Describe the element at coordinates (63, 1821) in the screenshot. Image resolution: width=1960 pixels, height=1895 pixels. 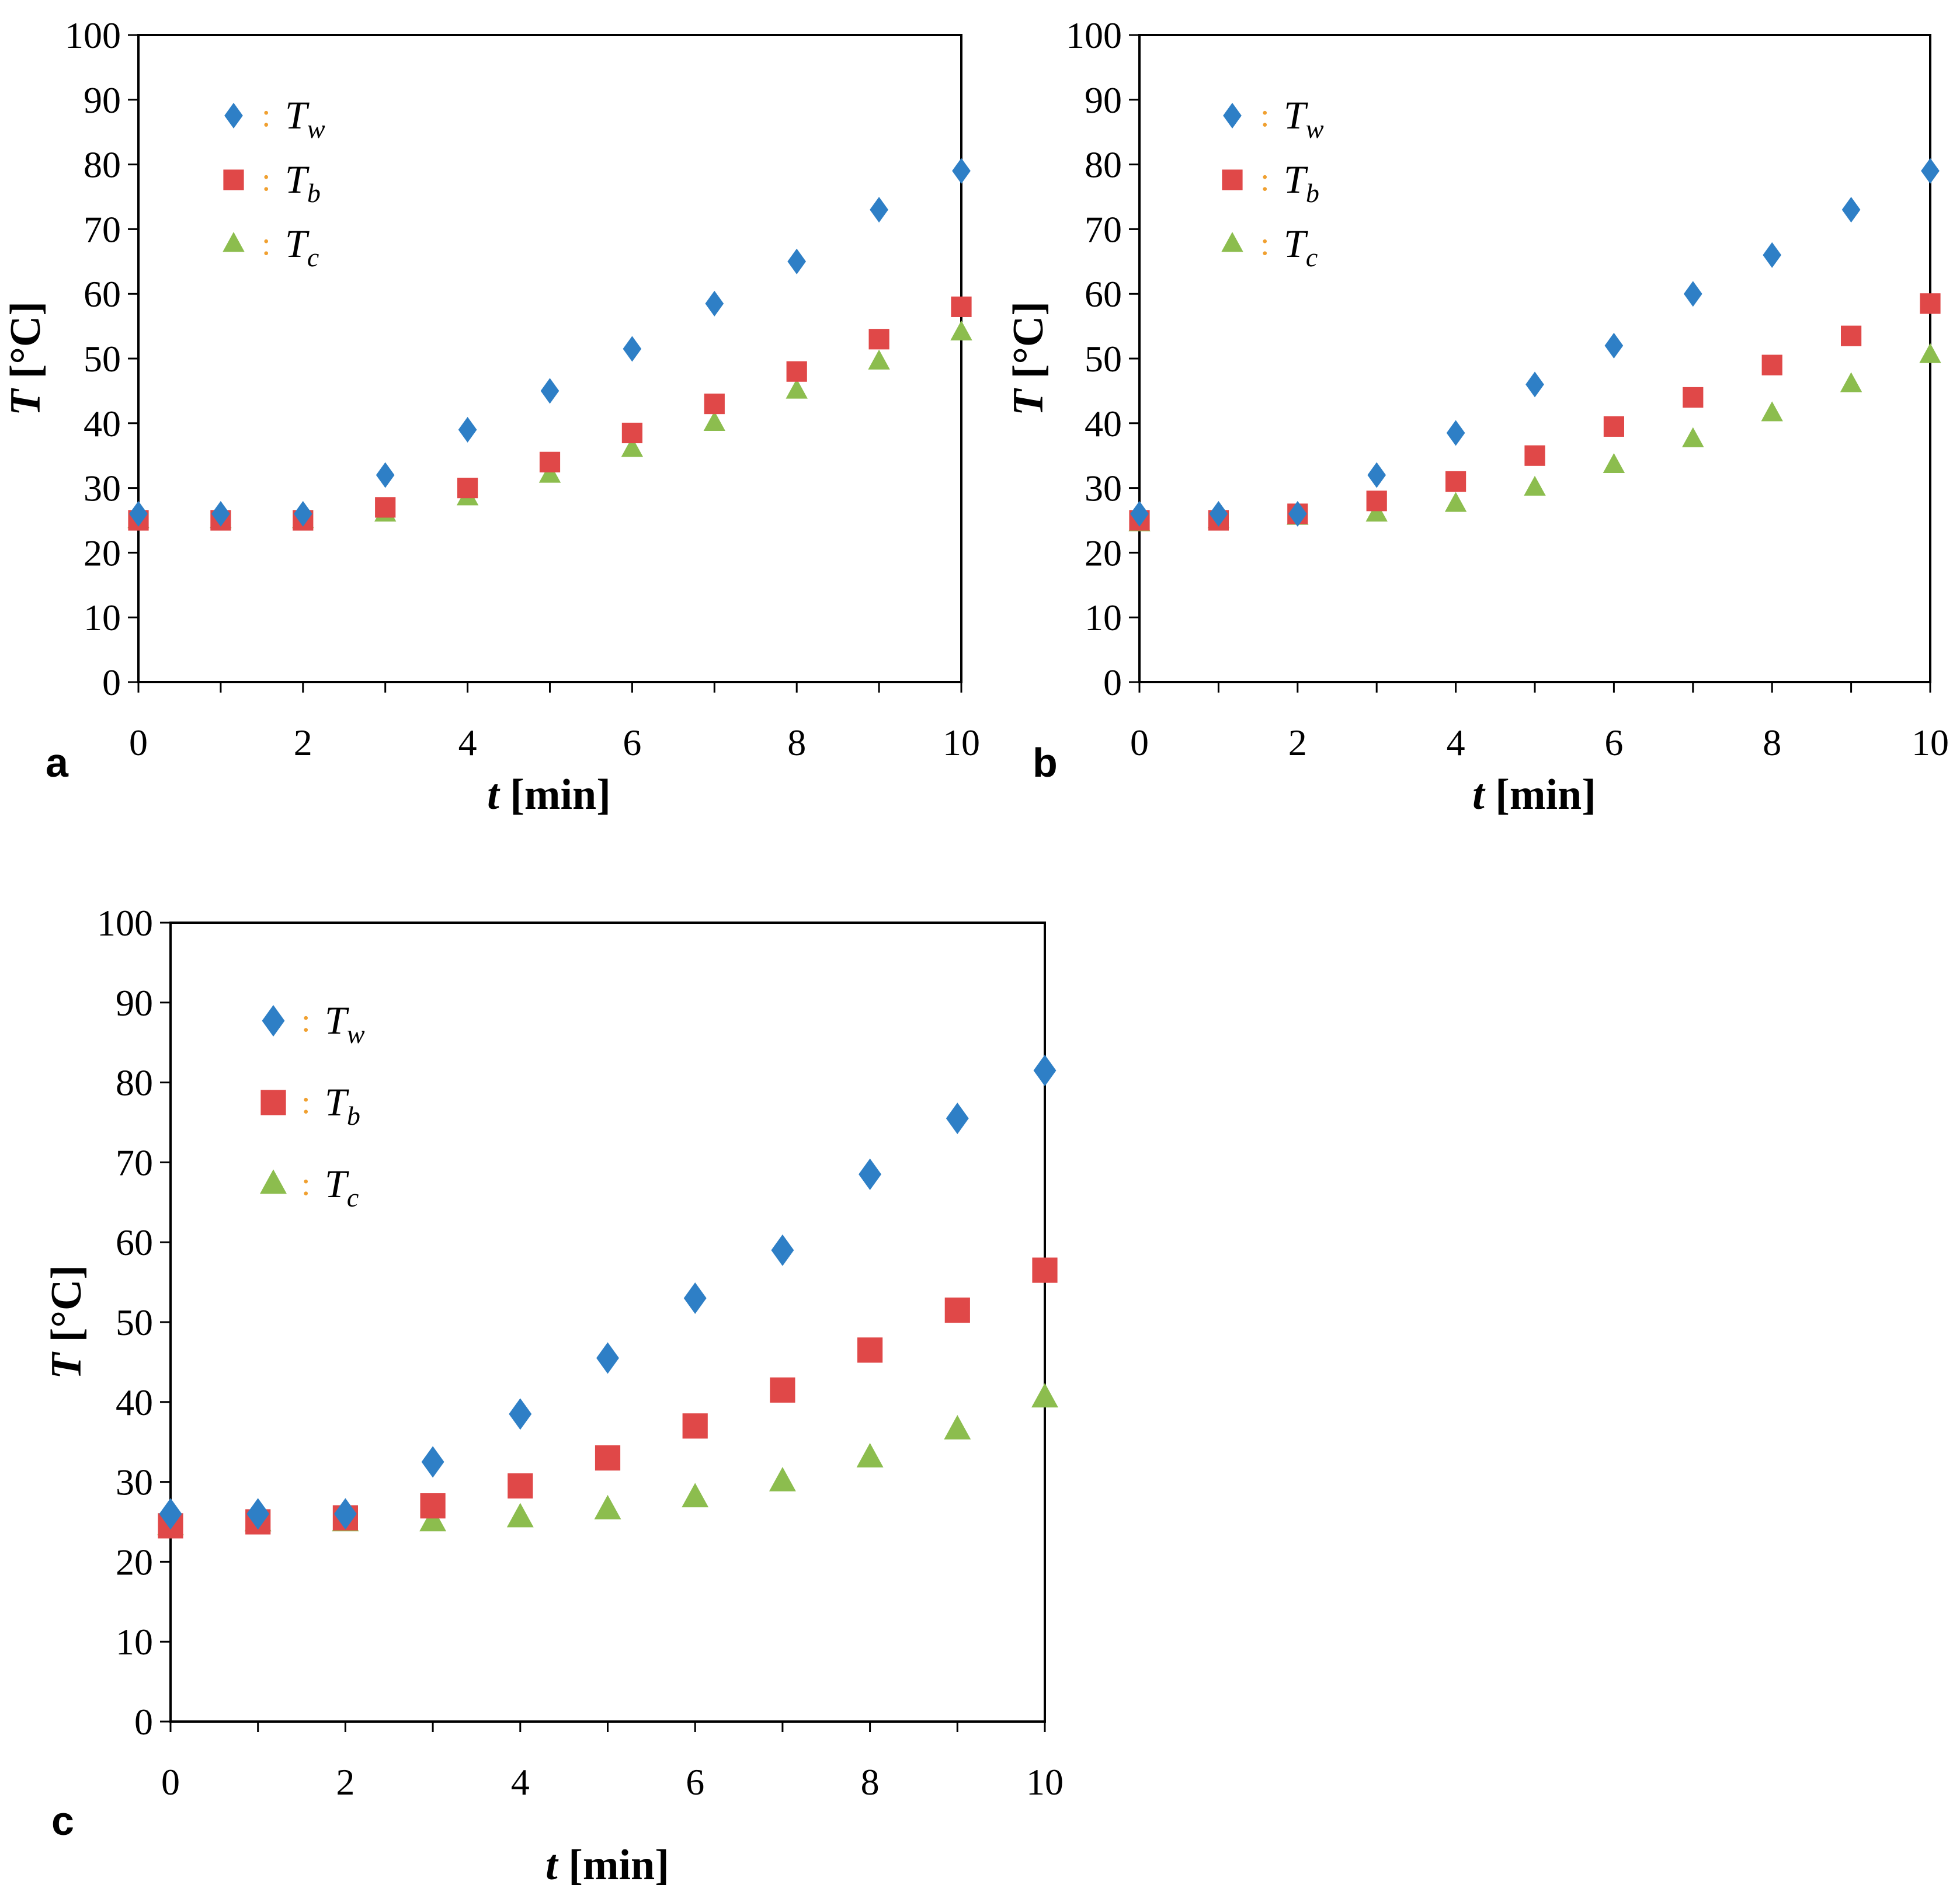
I see `panel-letter: c` at that location.